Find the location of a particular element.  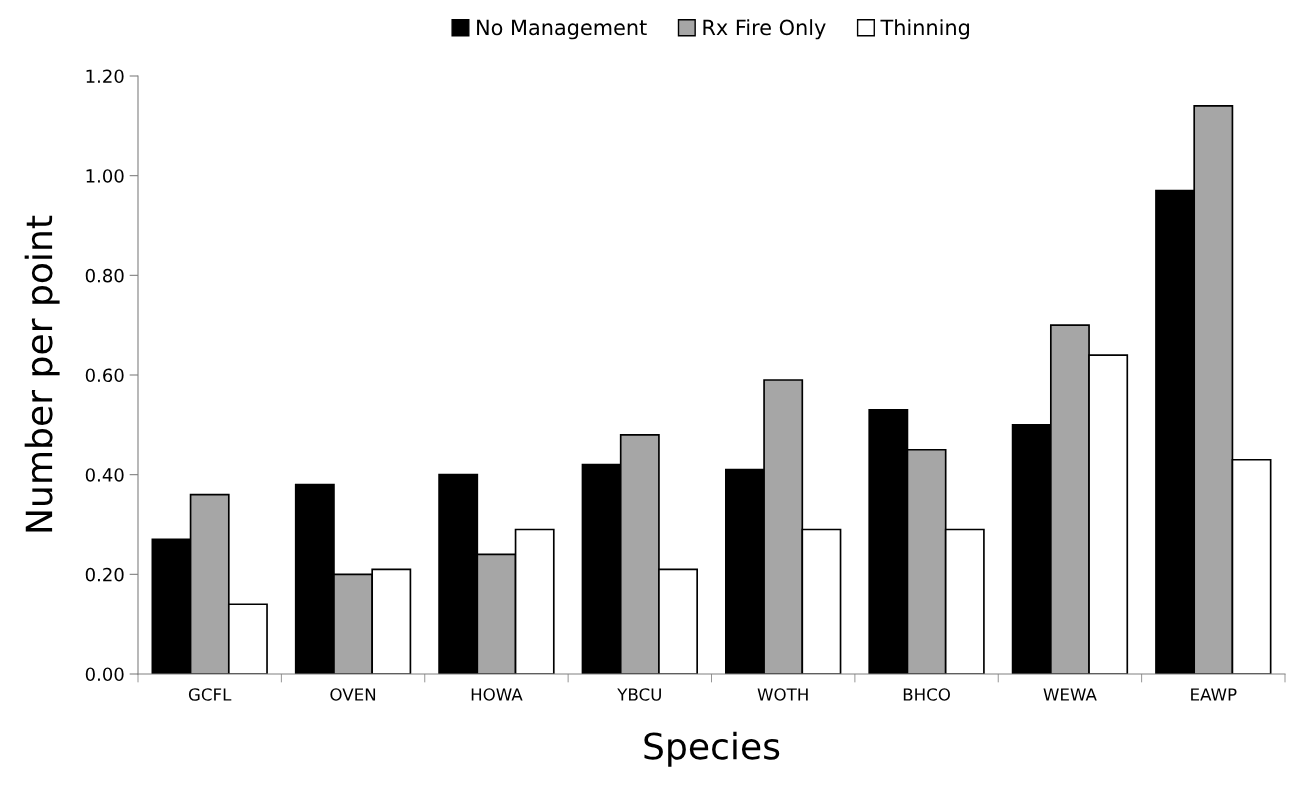

legend-label: No Management is located at coordinates (562, 29).